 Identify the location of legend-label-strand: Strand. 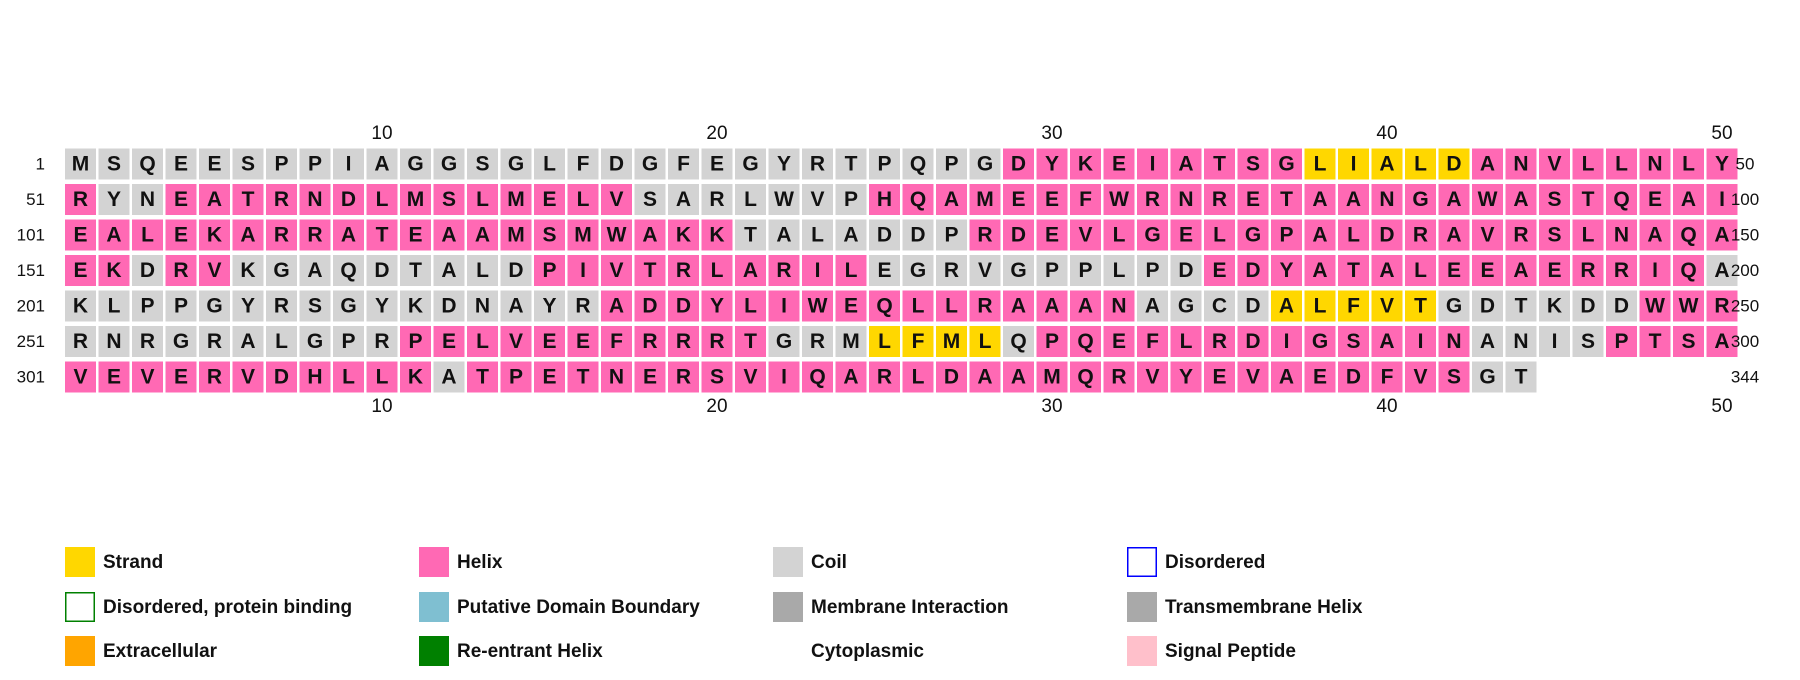
(133, 562).